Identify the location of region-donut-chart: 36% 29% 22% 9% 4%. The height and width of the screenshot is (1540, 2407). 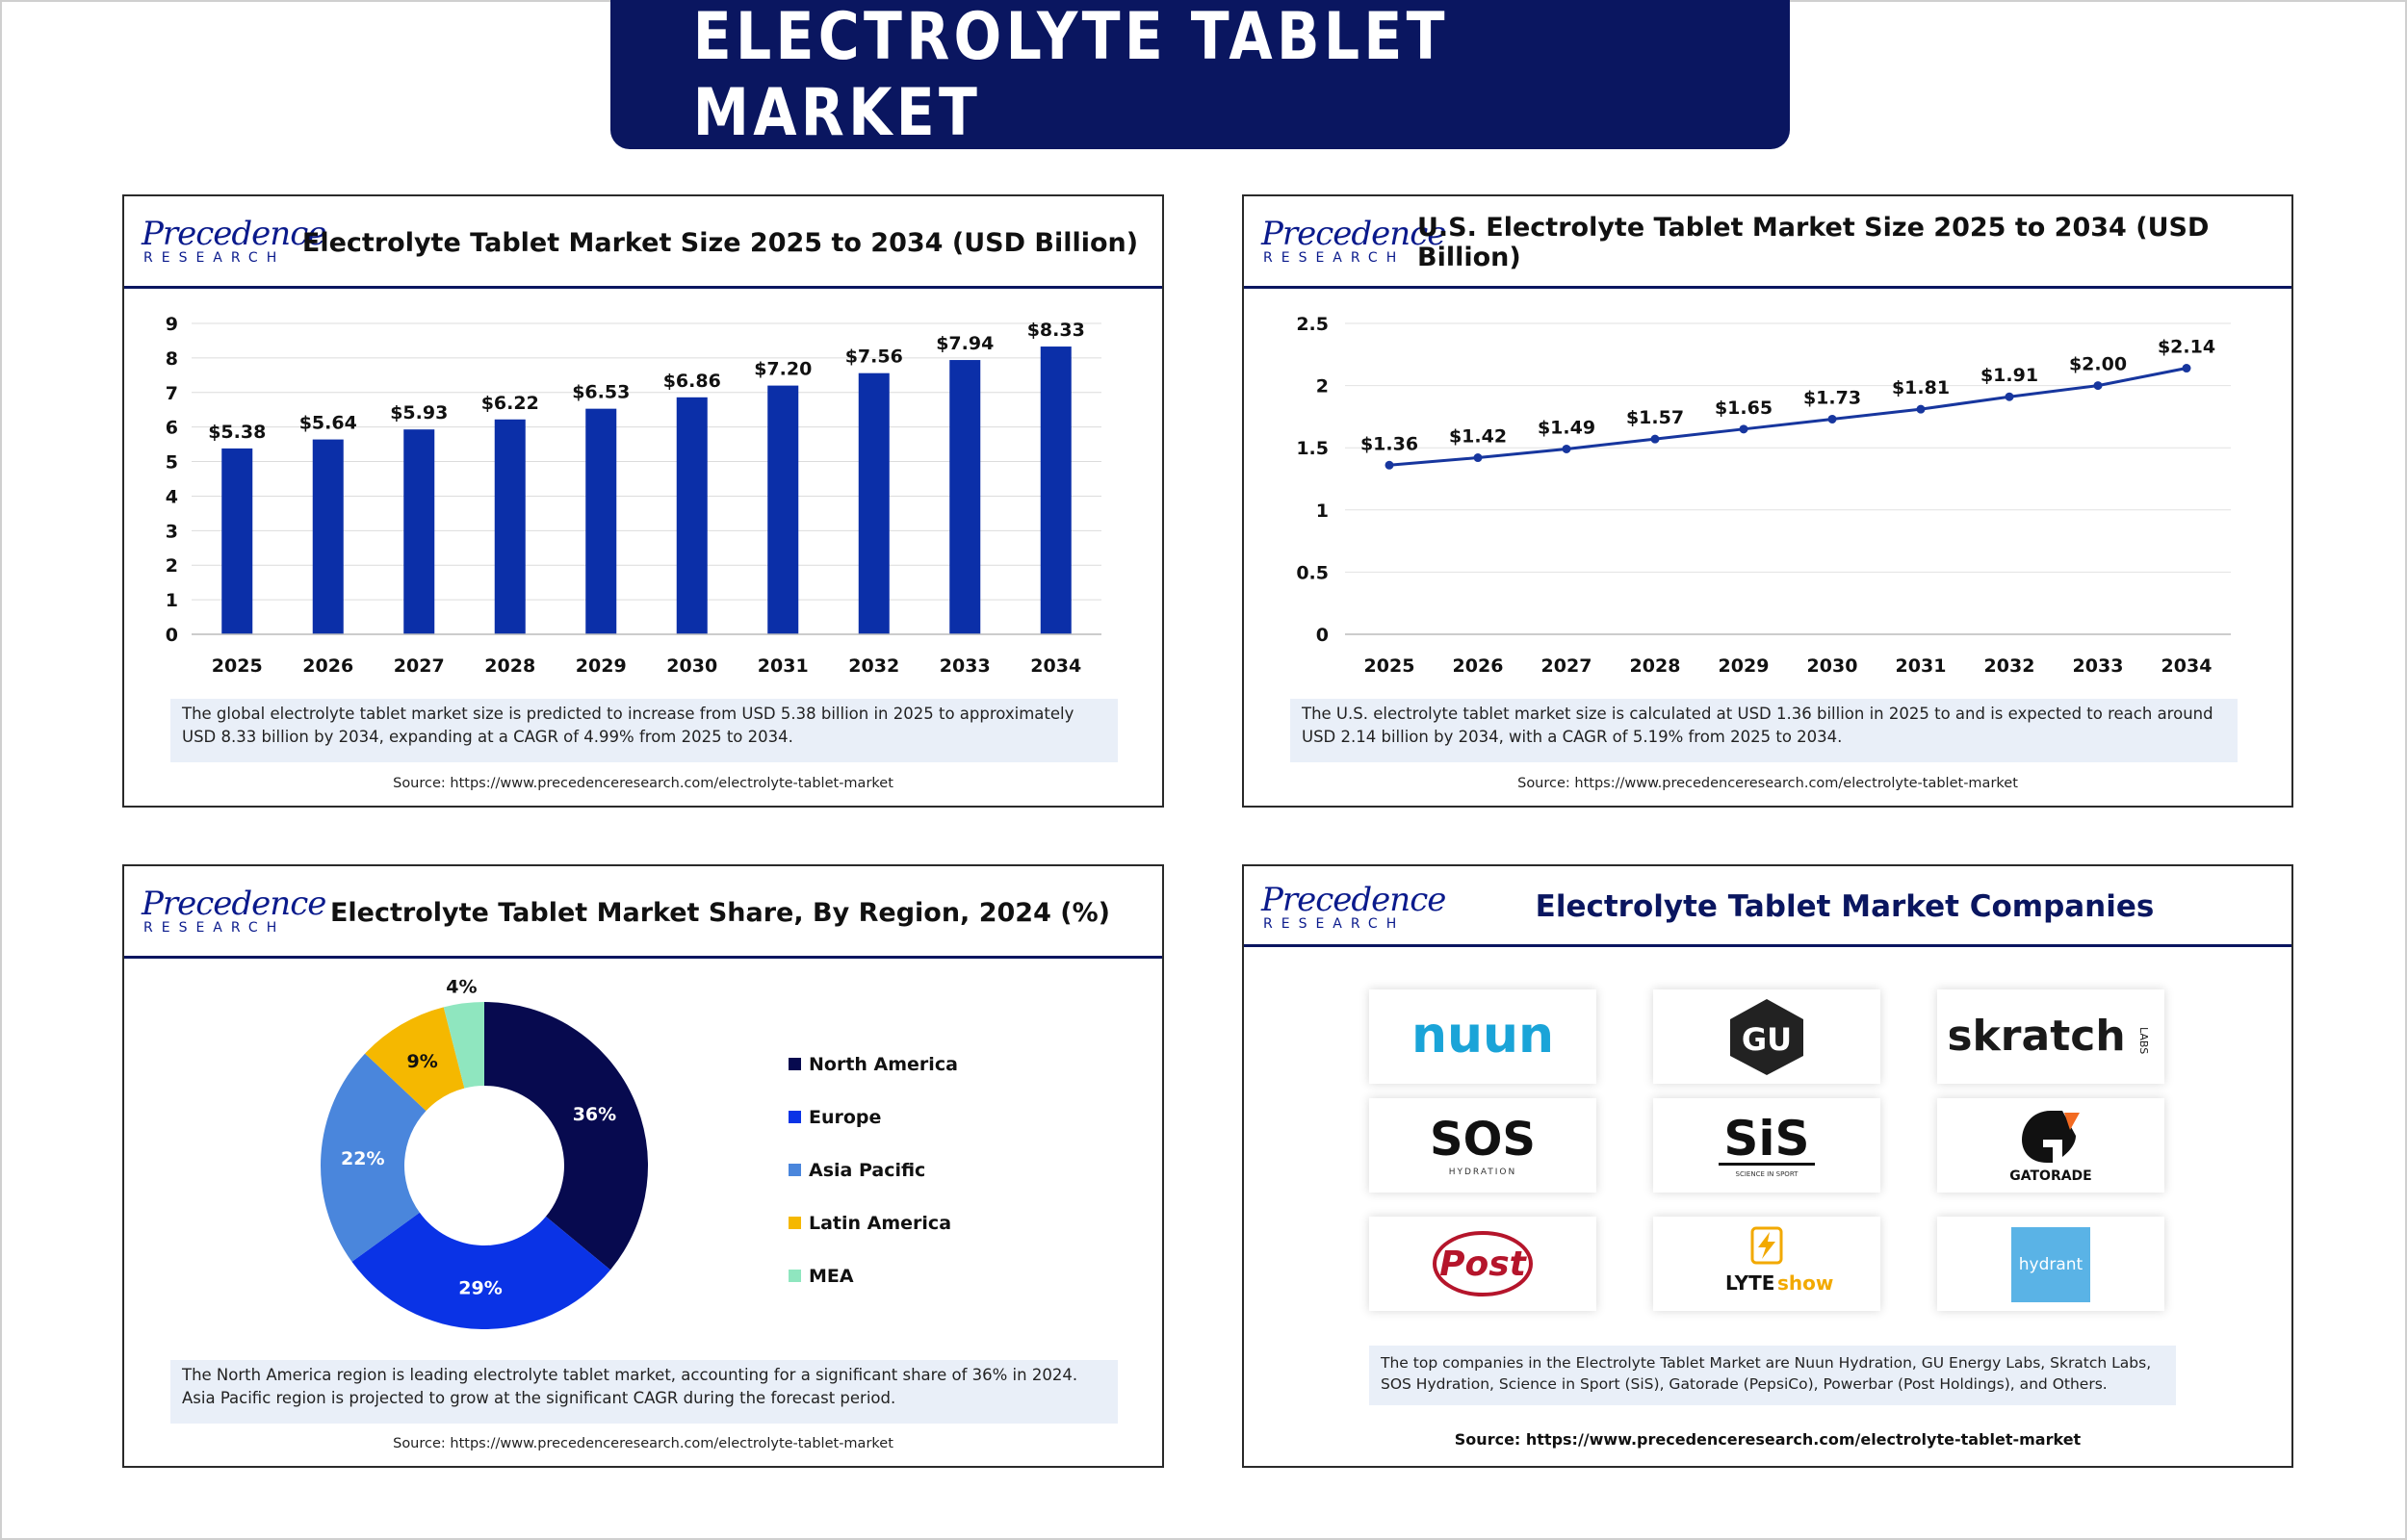
(485, 1153).